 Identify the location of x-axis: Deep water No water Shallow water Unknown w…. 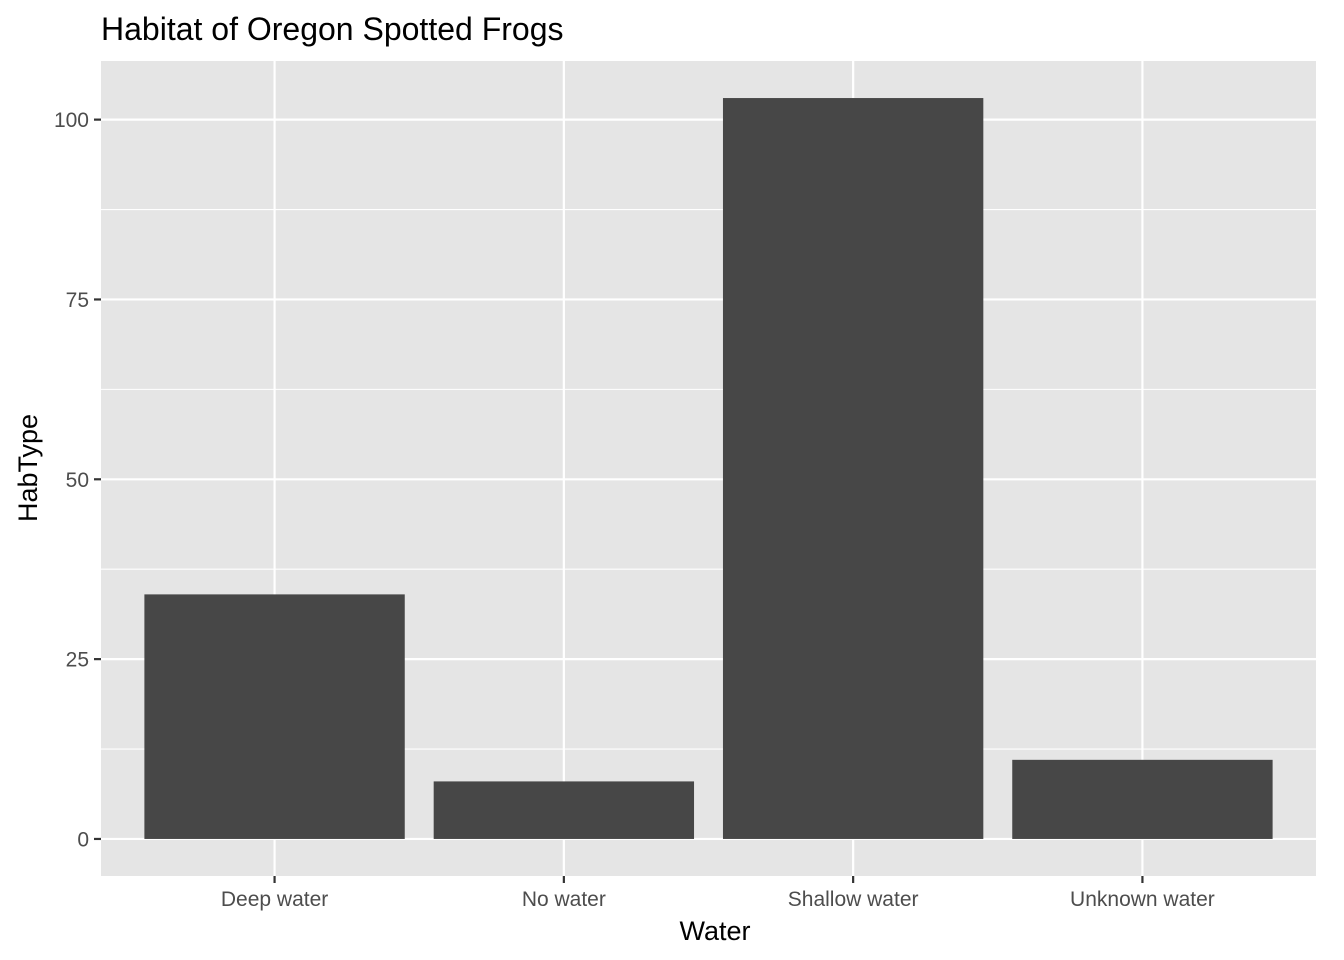
(718, 893).